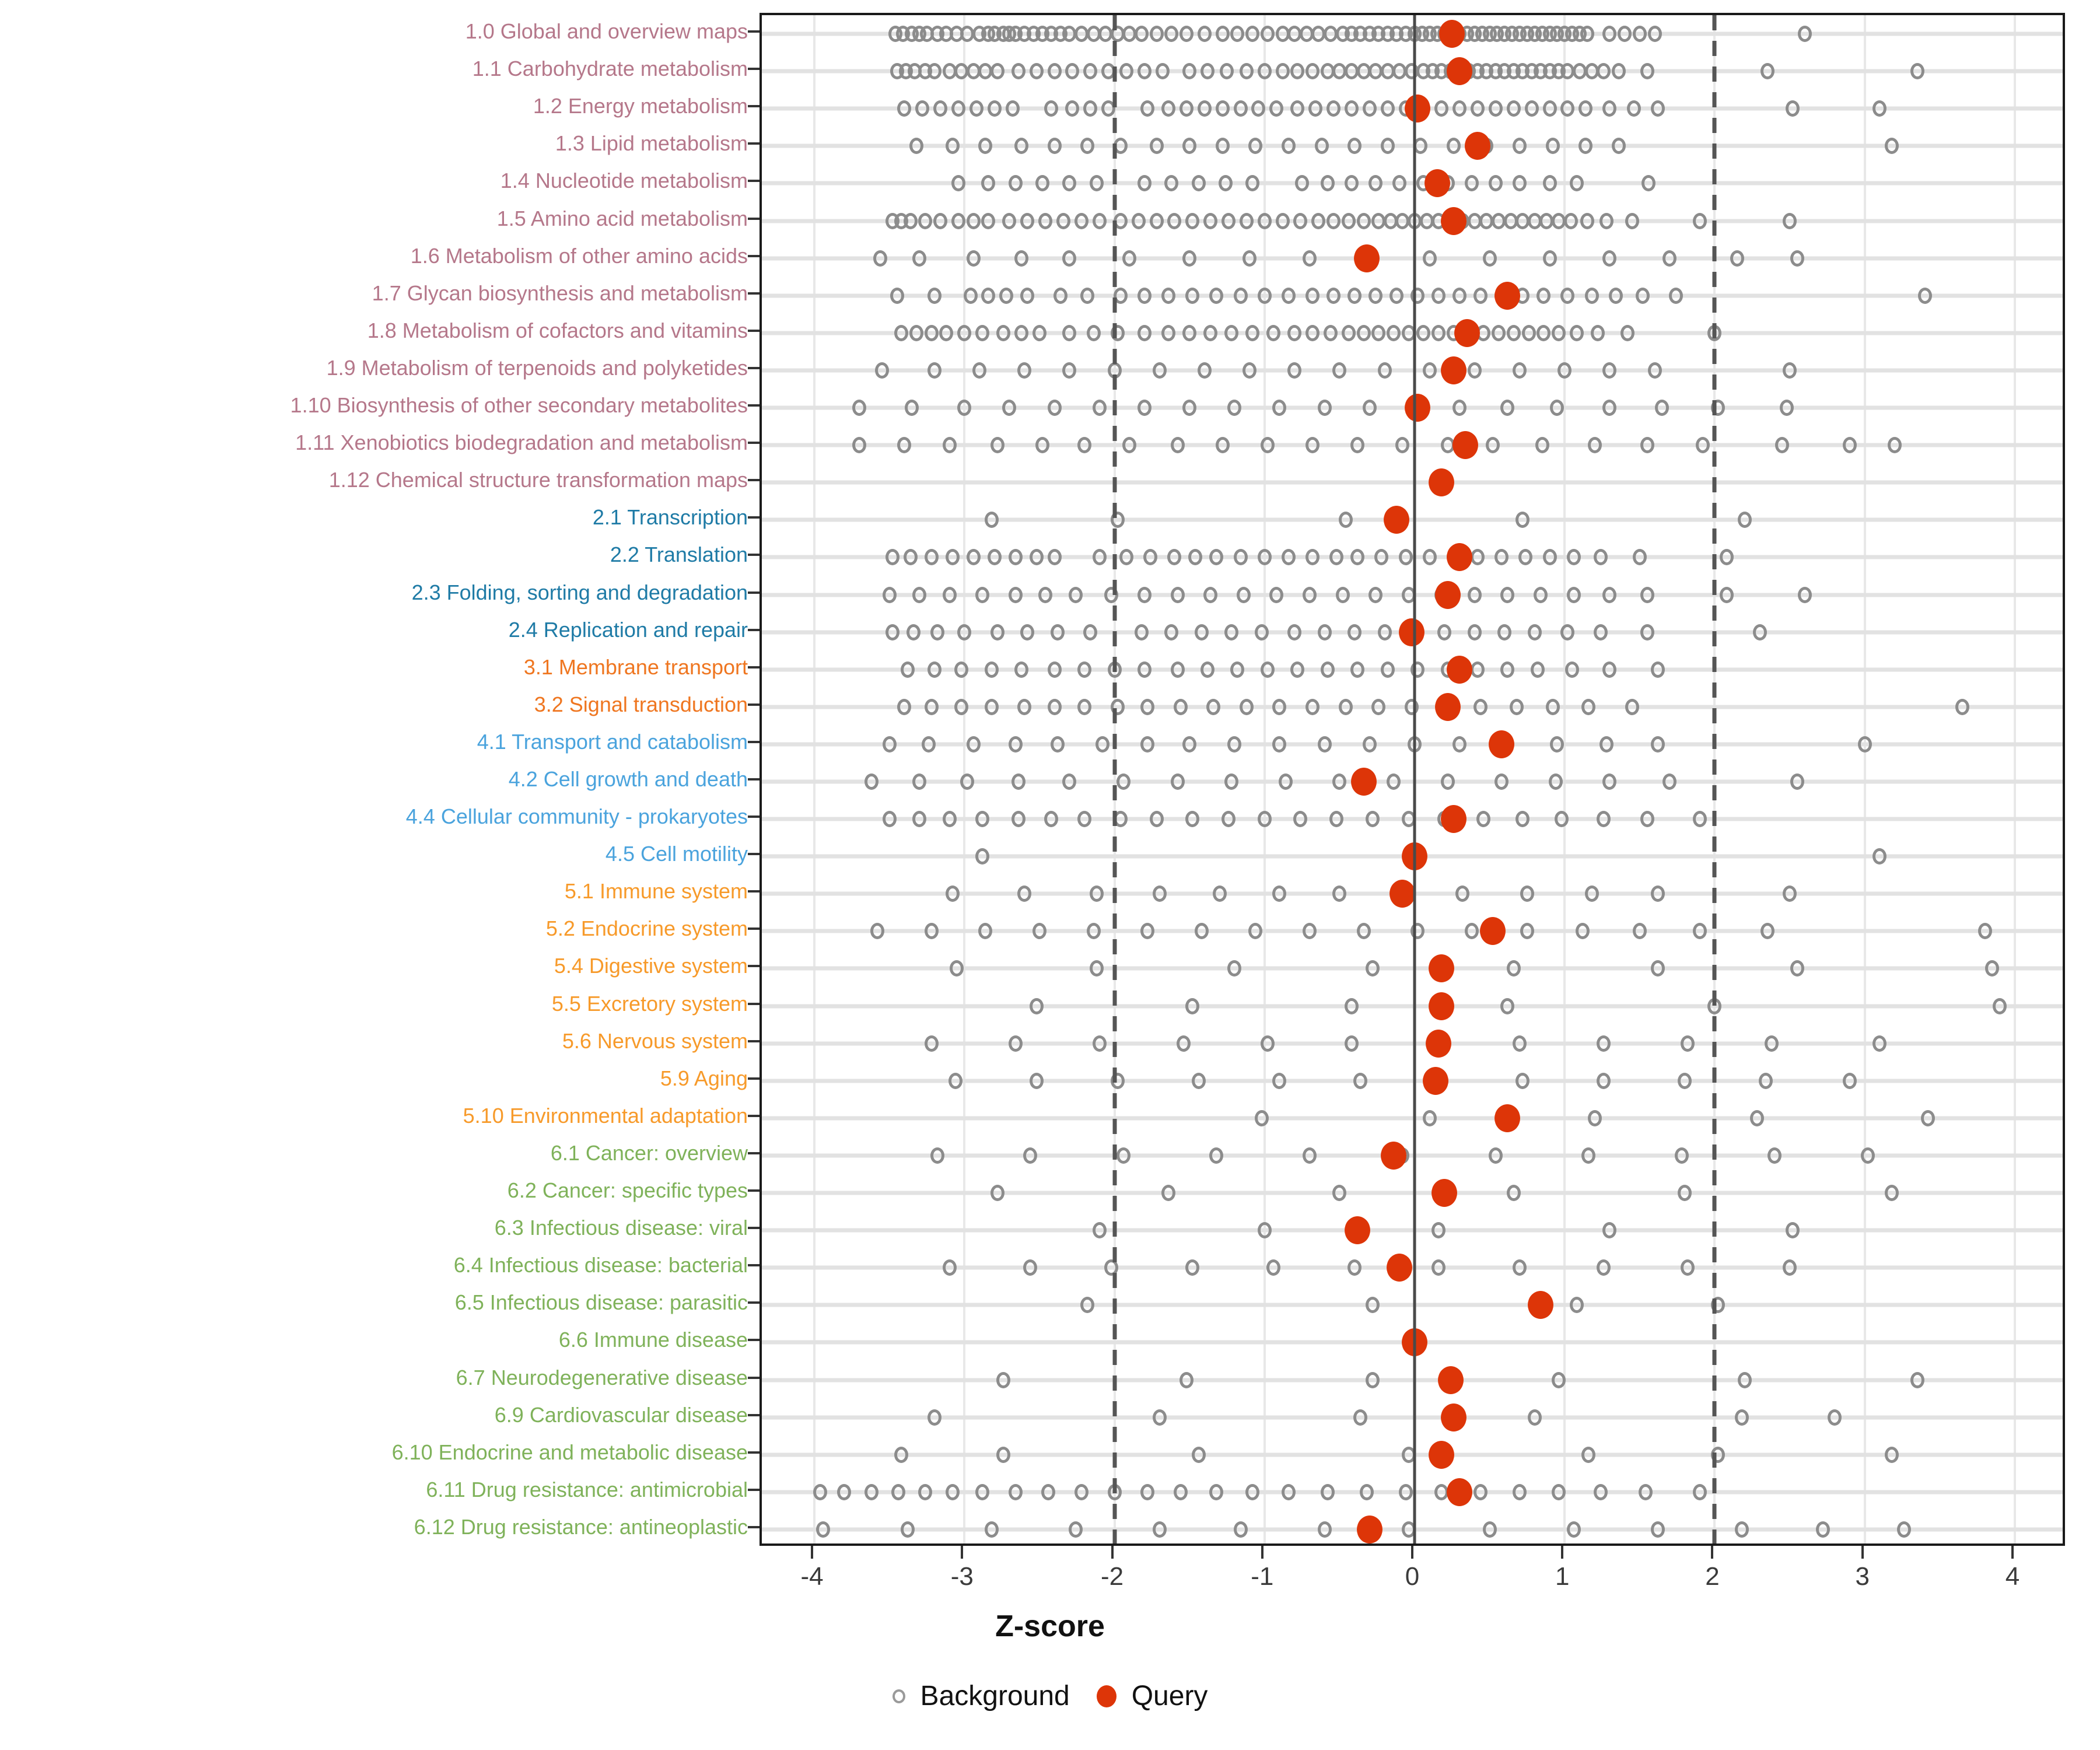 The height and width of the screenshot is (1750, 2100). What do you see at coordinates (557, 330) in the screenshot?
I see `y-axis-label: 1.8 Metabolism of cofactors and vitamins` at bounding box center [557, 330].